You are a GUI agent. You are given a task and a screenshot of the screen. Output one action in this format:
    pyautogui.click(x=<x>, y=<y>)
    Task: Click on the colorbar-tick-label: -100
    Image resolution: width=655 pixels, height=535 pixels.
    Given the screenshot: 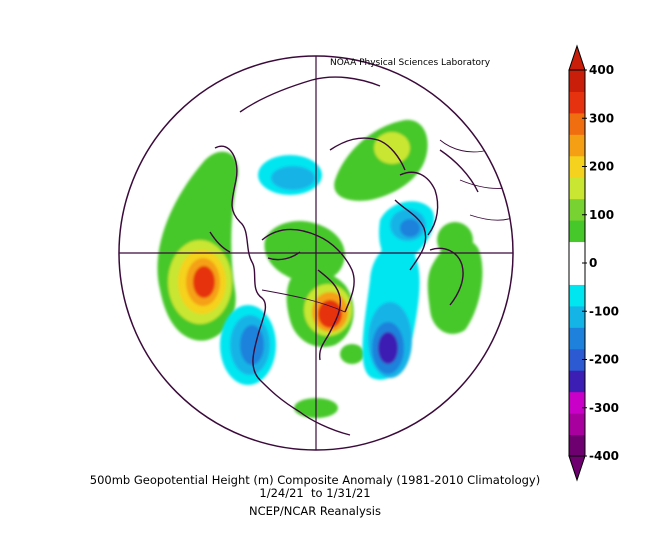 What is the action you would take?
    pyautogui.click(x=604, y=311)
    